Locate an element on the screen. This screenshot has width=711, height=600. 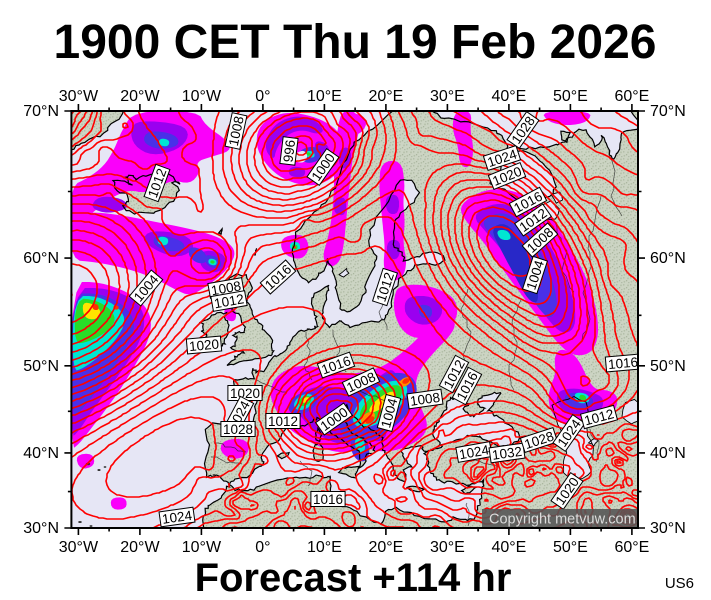
svg-text: 1032 is located at coordinates (507, 453).